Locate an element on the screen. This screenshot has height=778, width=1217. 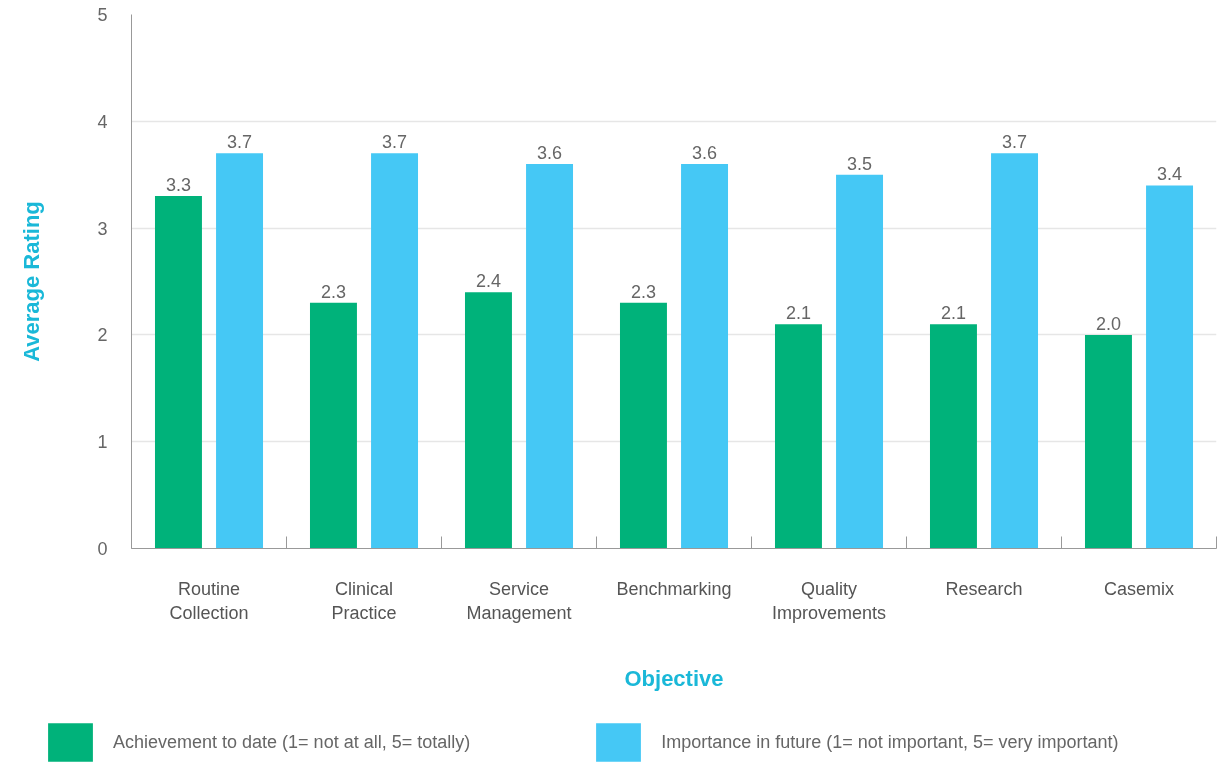
y-tick-label: 0 is located at coordinates (102, 549).